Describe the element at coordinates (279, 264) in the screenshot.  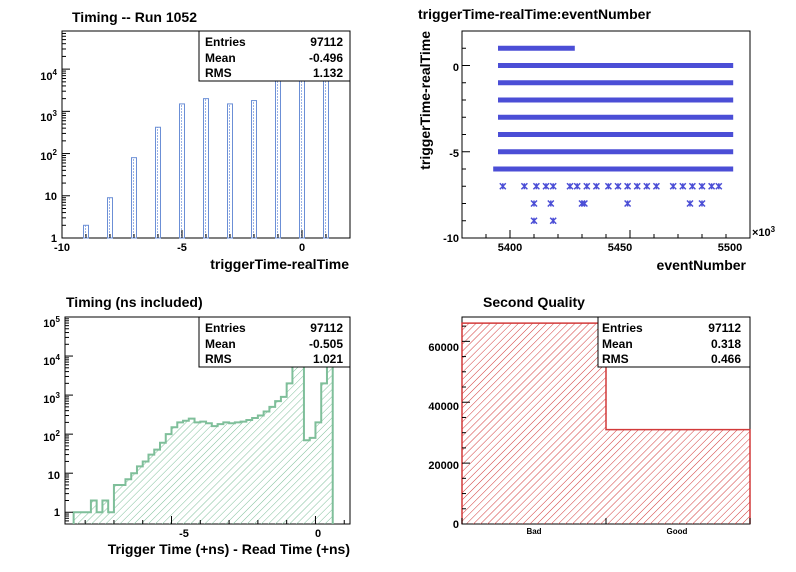
I see `timing-xlabel: triggerTime-realTime` at that location.